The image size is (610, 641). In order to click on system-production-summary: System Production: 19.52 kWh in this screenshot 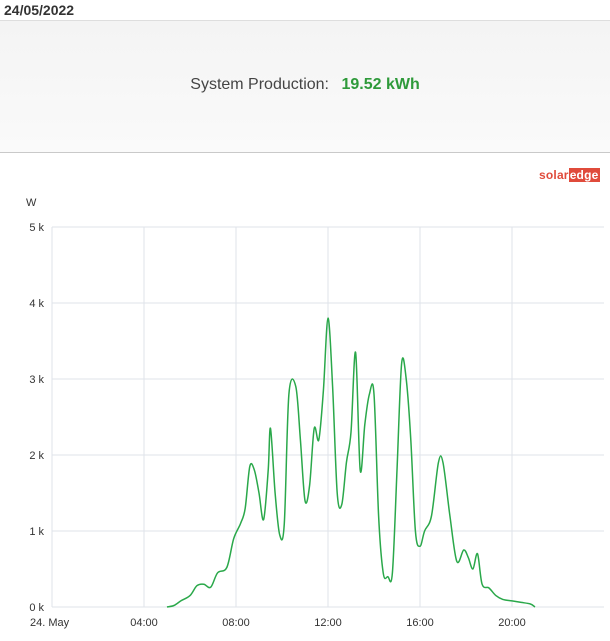, I will do `click(305, 85)`.